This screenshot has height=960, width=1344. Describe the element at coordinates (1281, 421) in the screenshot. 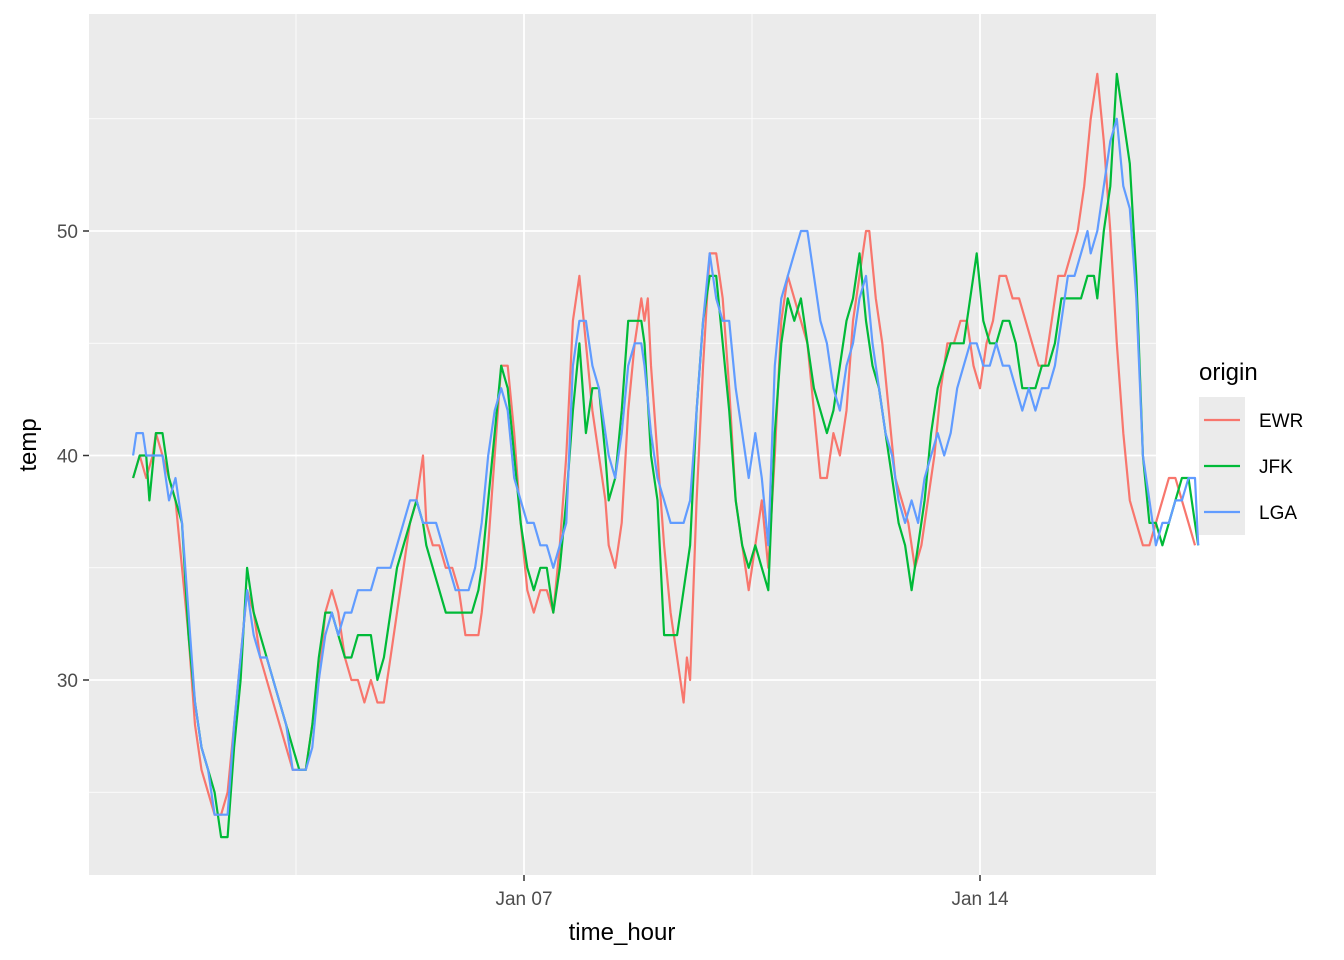

I see `legend-label-ewr: EWR` at that location.